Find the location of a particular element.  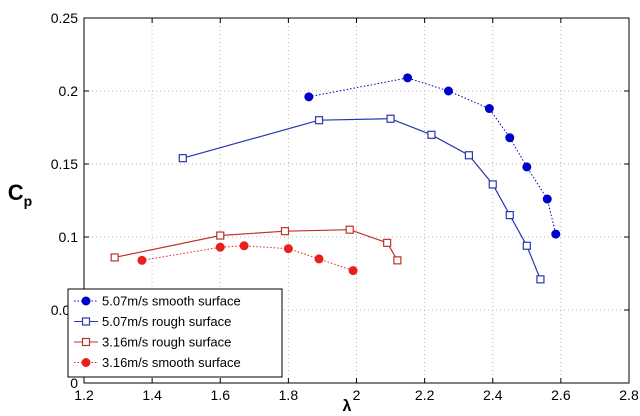

y-axis-label-main: C is located at coordinates (16, 192).